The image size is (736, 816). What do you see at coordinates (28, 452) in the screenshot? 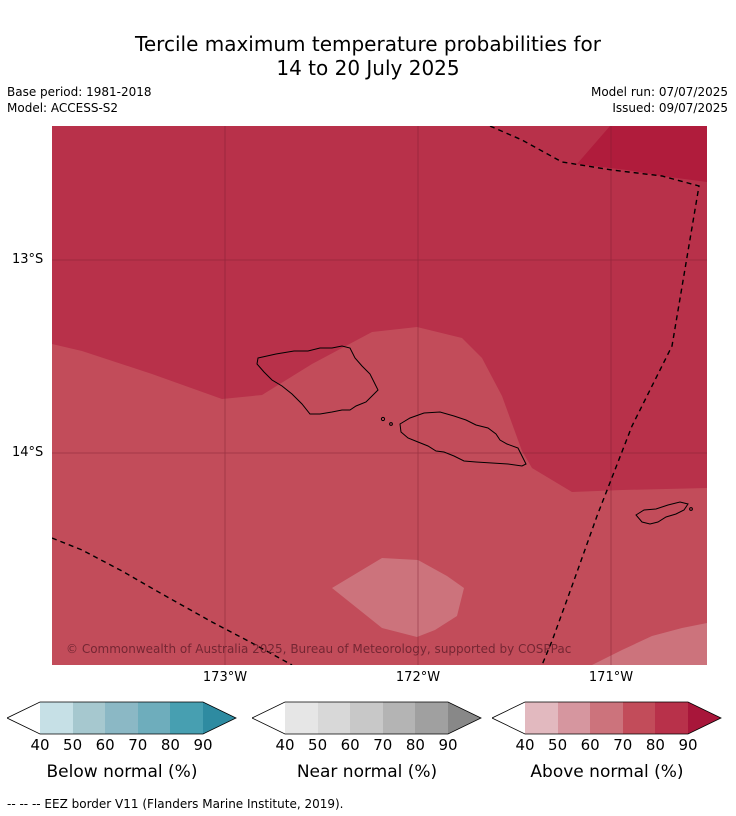
I see `lat-label-14s: 14°S` at bounding box center [28, 452].